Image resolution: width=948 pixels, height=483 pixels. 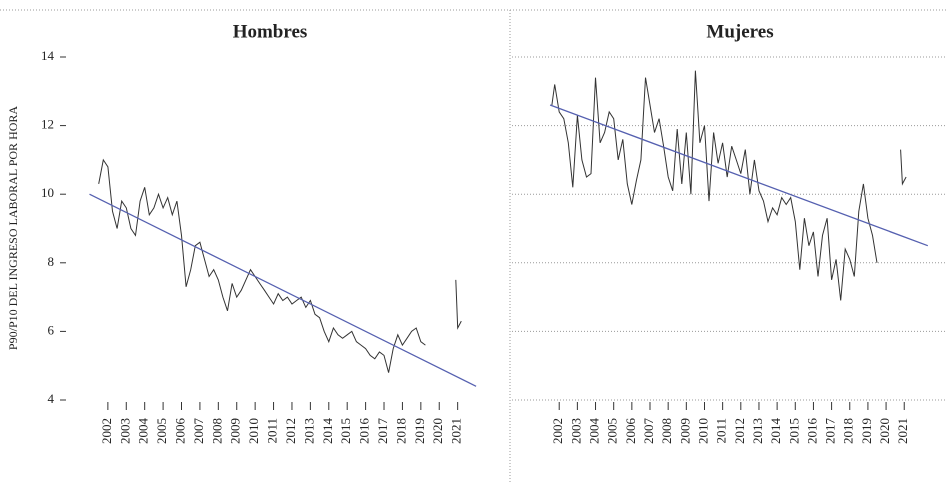 What do you see at coordinates (739, 31) in the screenshot?
I see `panel-title: Mujeres` at bounding box center [739, 31].